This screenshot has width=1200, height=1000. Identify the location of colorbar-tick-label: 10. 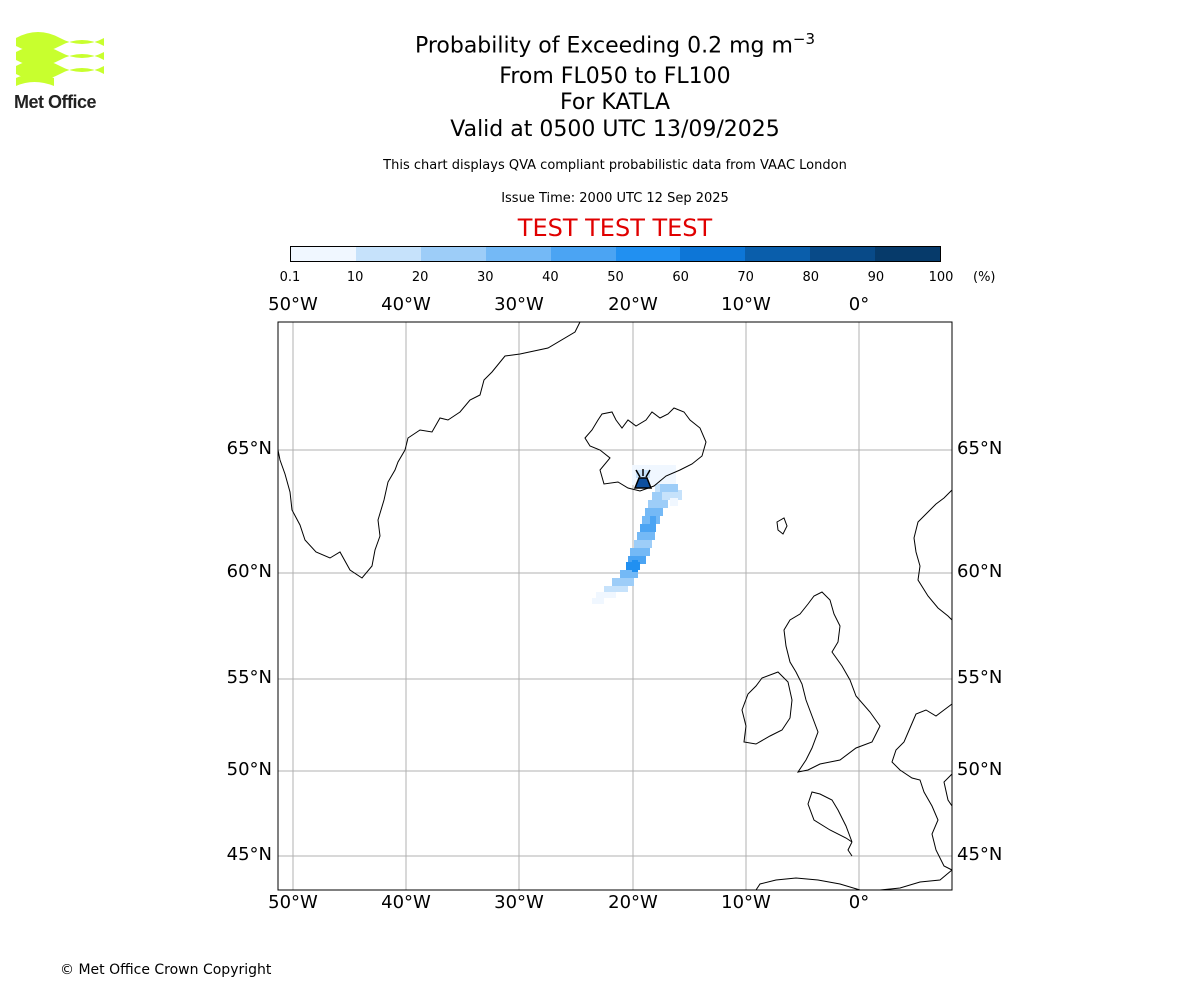
(355, 277).